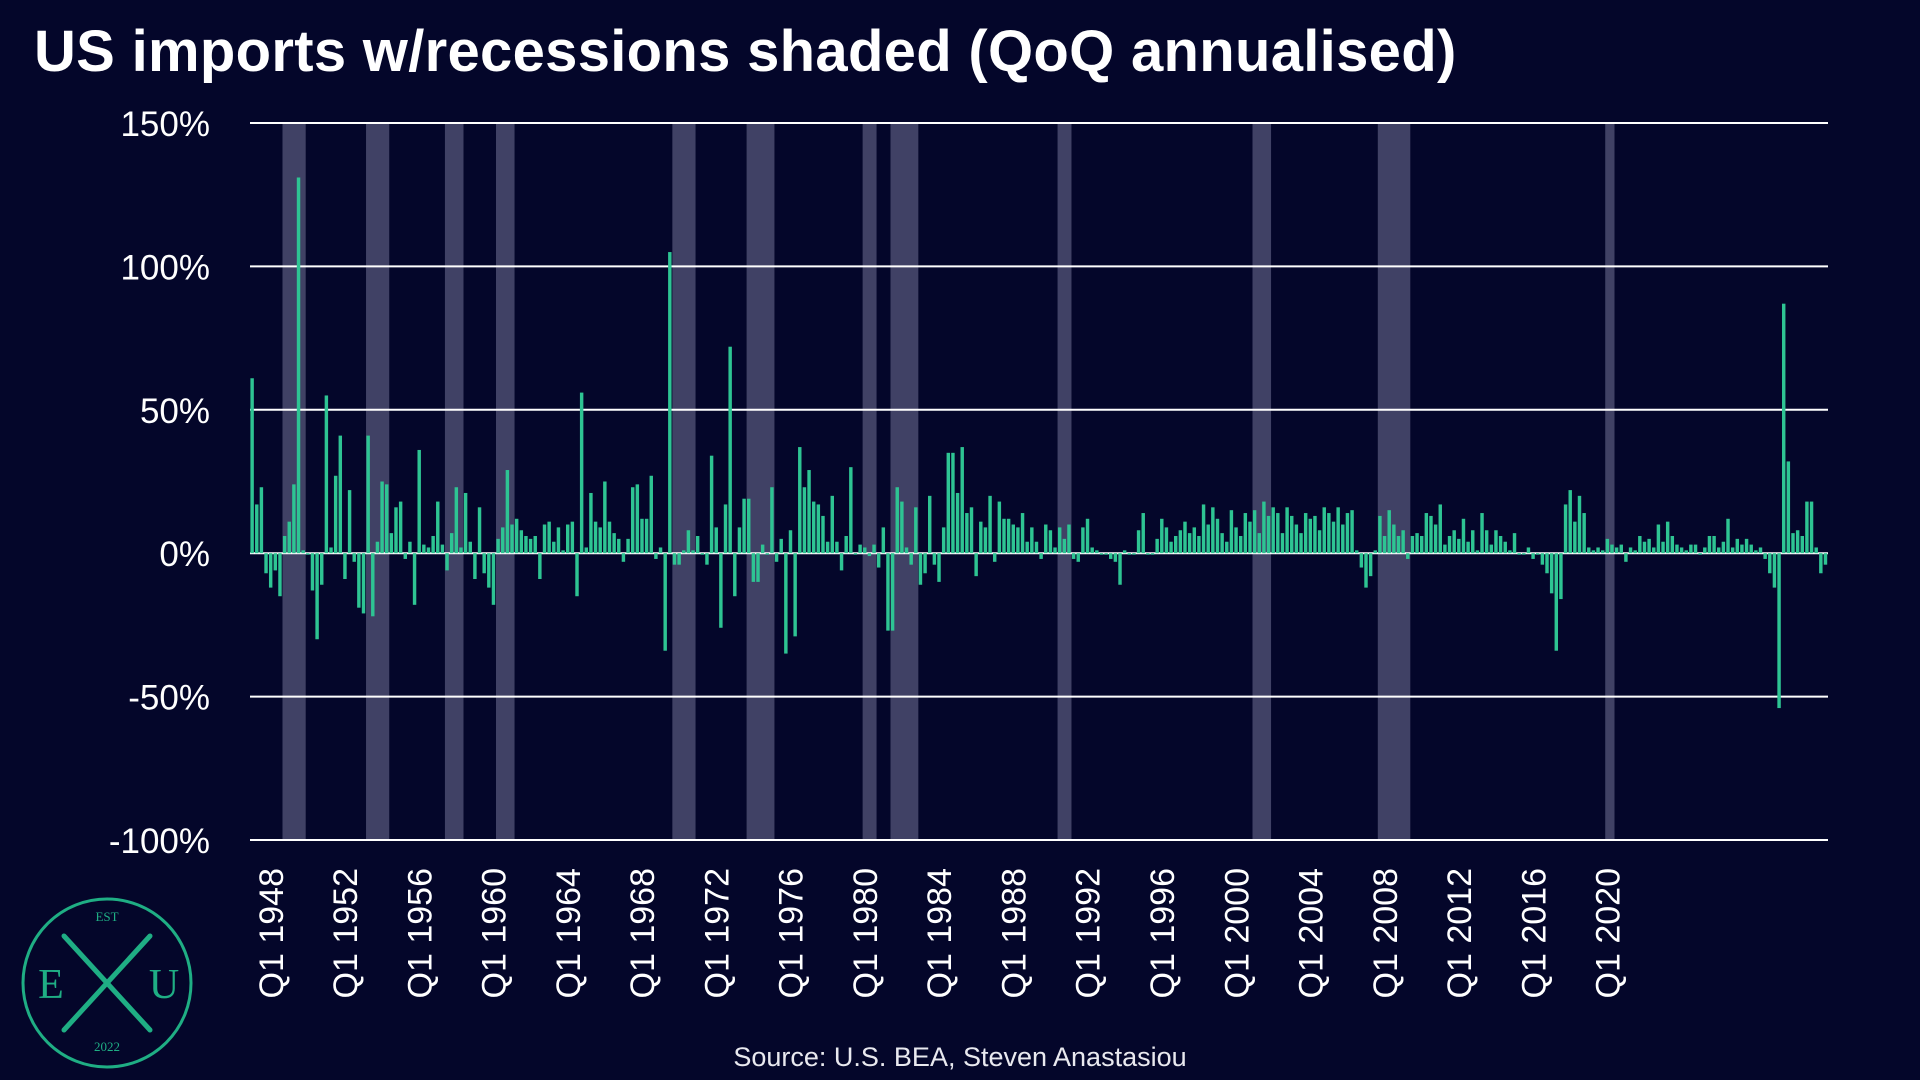 This screenshot has width=1920, height=1080. What do you see at coordinates (107, 1046) in the screenshot?
I see `logo-bottom-text: 2022` at bounding box center [107, 1046].